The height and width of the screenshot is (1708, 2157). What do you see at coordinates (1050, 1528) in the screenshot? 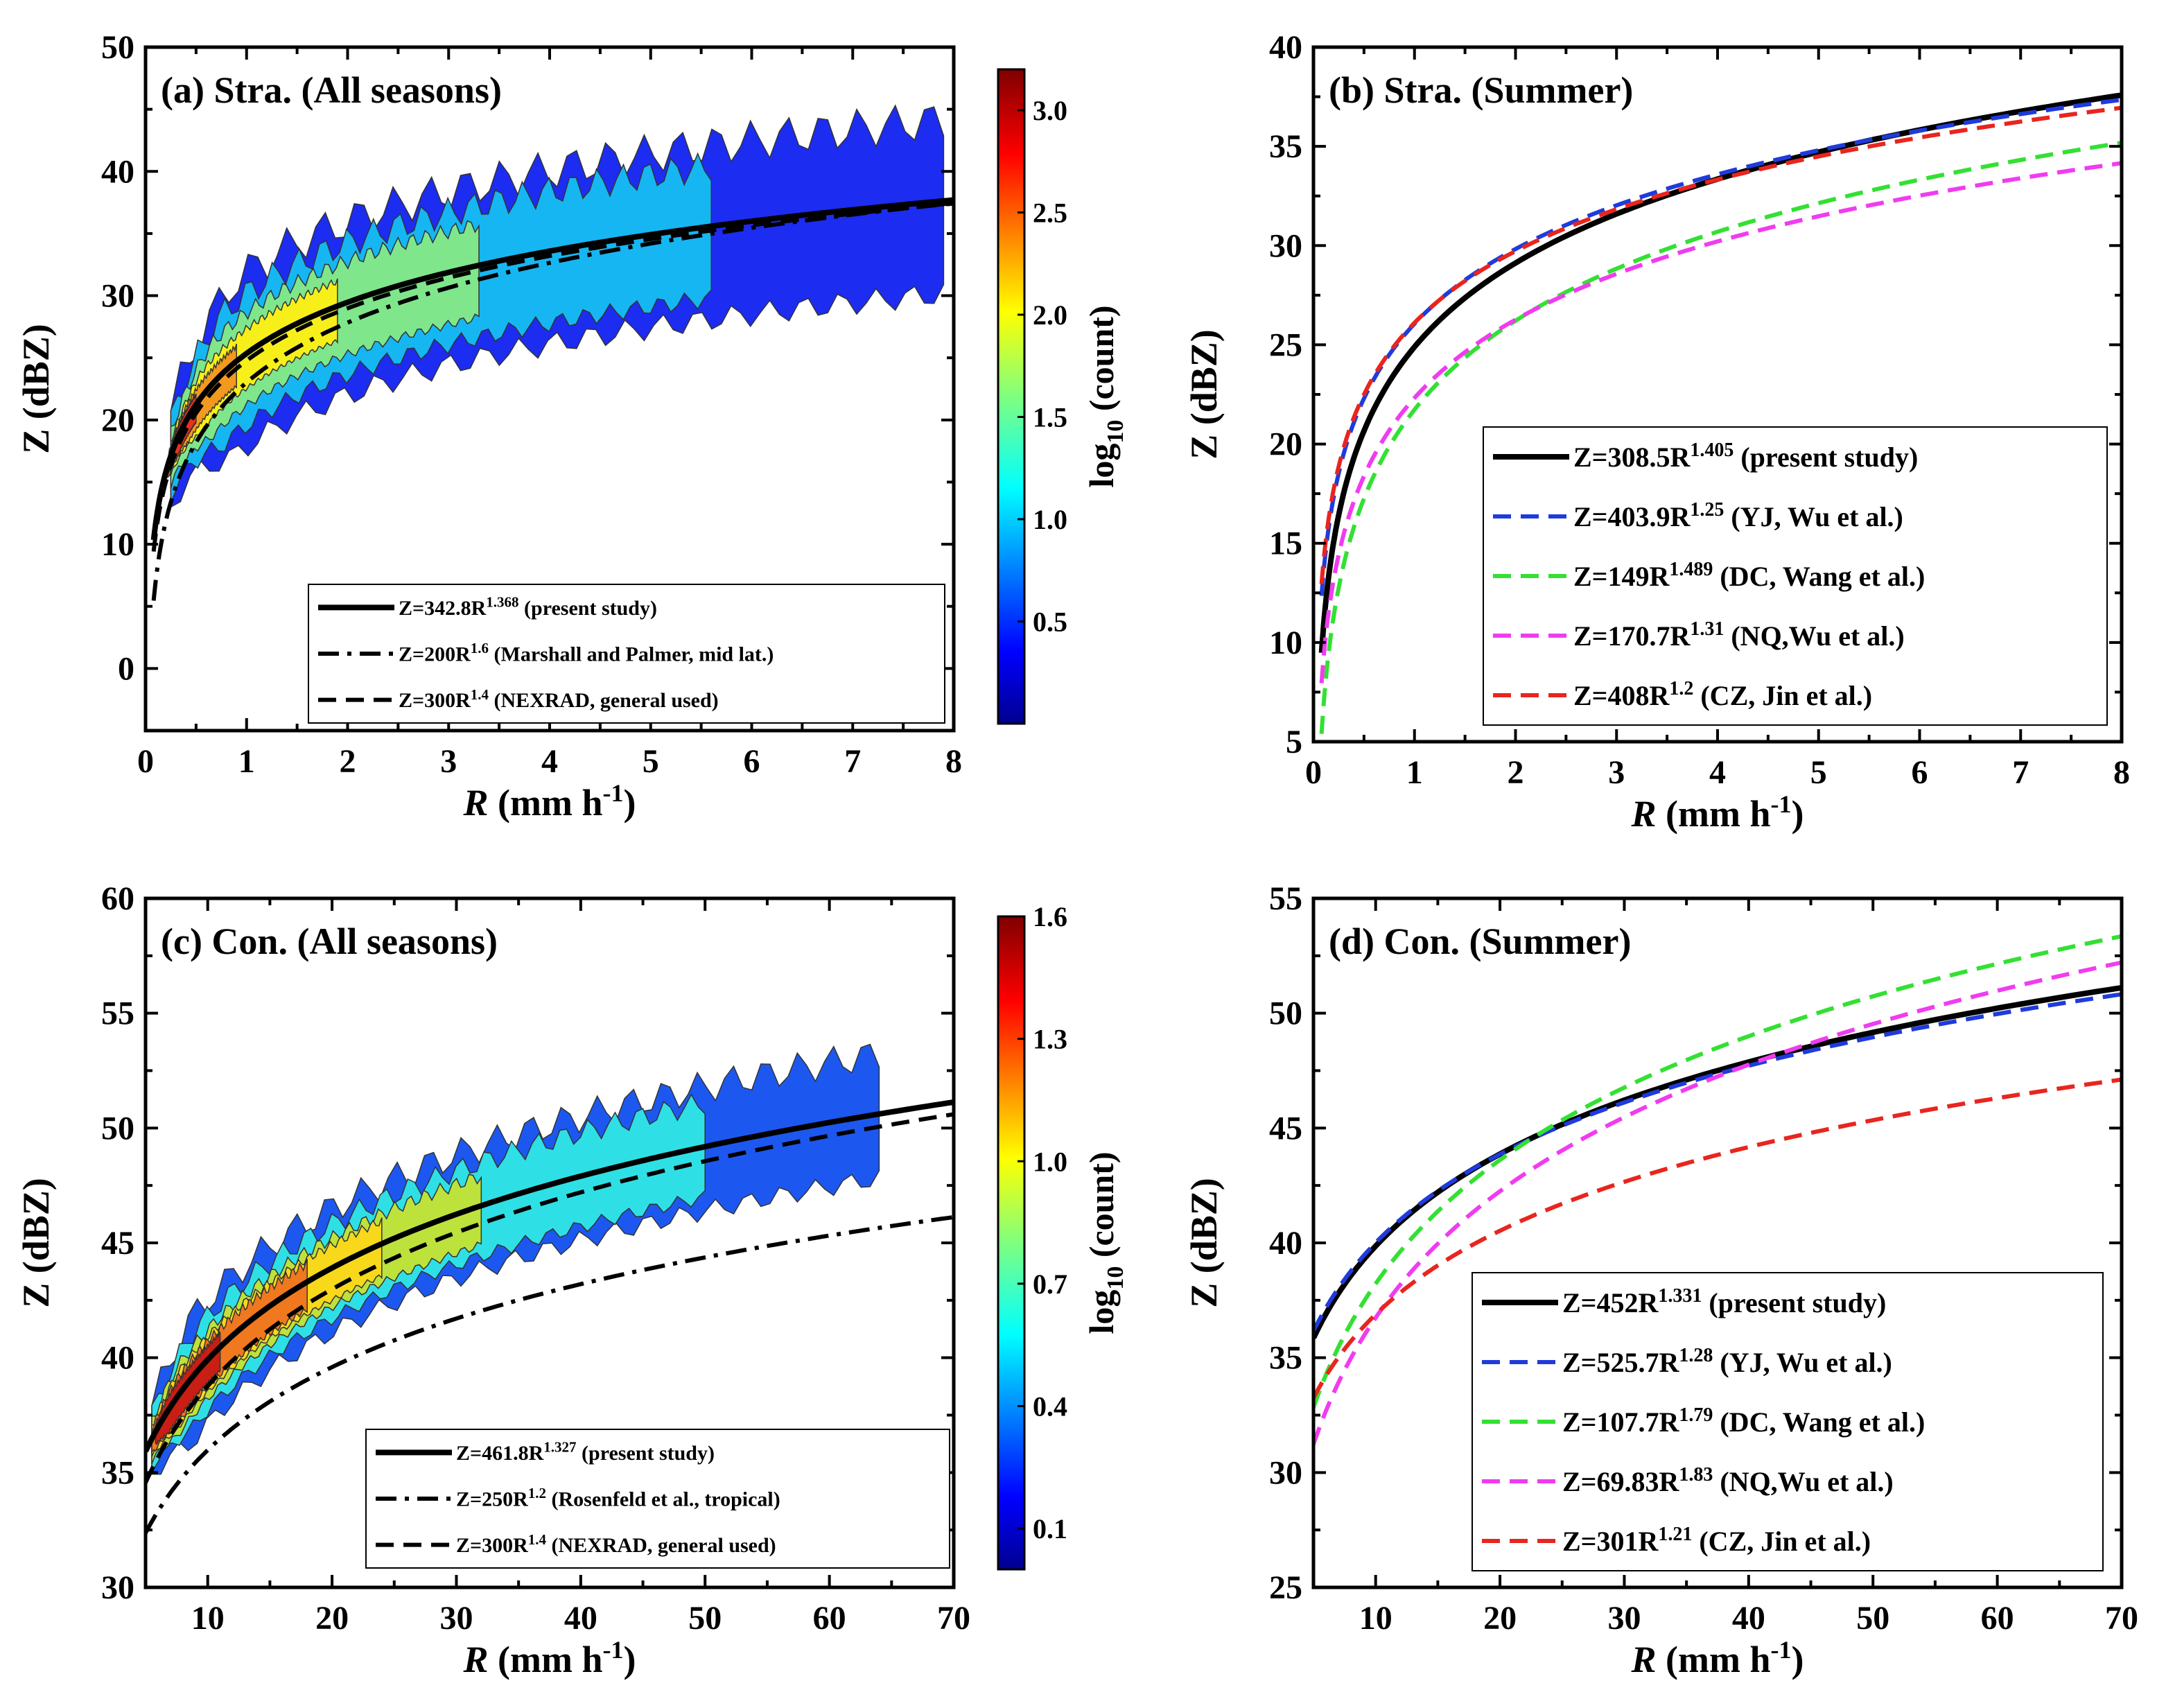
I see `colorbar-tick-label: 0.1` at bounding box center [1050, 1528].